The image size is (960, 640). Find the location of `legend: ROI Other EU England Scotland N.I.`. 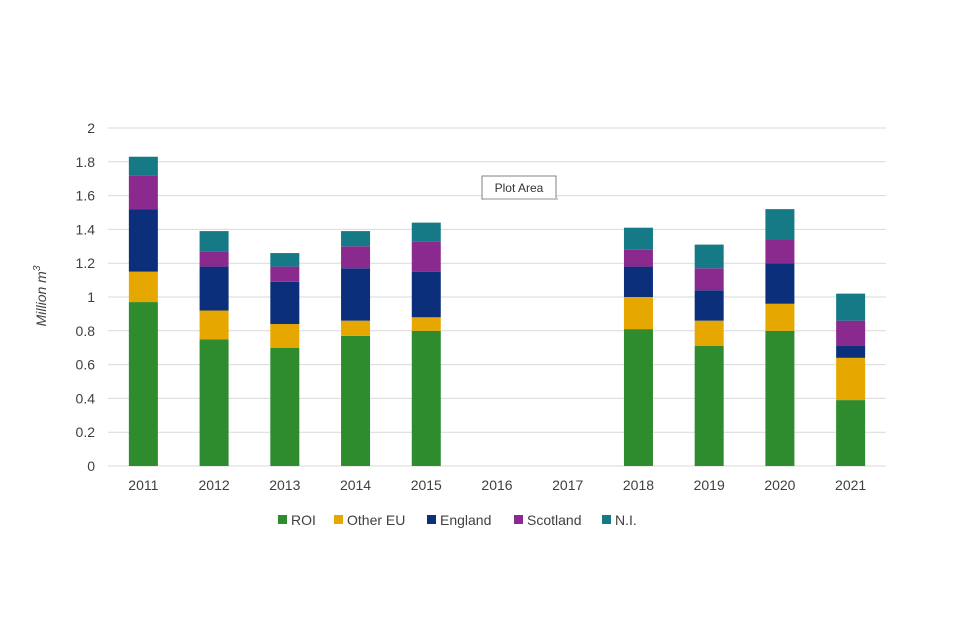

legend: ROI Other EU England Scotland N.I. is located at coordinates (457, 520).